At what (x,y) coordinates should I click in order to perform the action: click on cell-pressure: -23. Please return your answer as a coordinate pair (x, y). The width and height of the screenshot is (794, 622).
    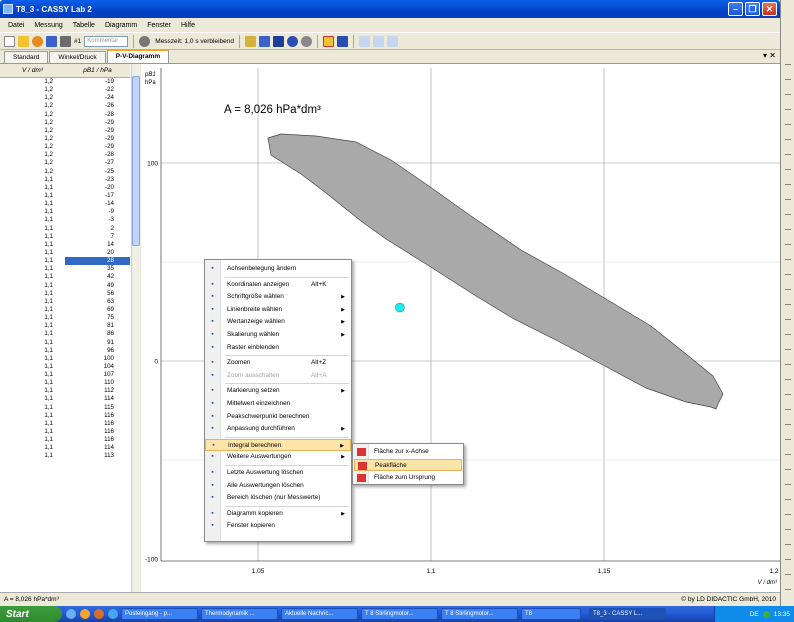
    Looking at the image, I should click on (109, 179).